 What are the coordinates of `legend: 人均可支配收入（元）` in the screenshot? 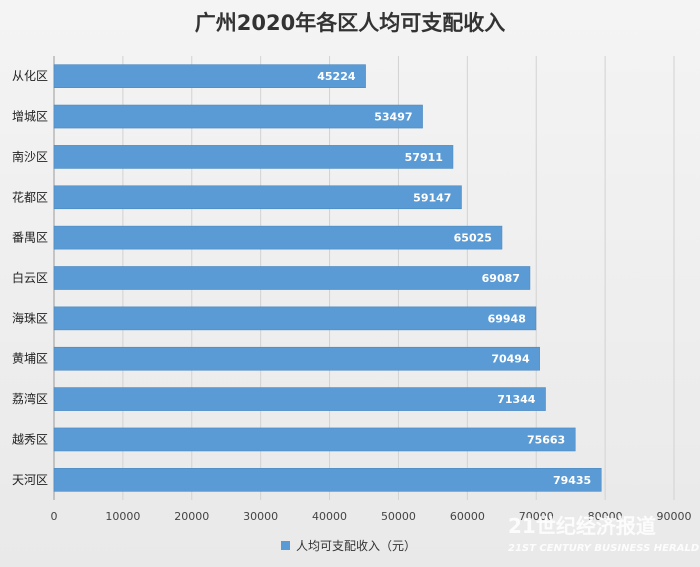 It's located at (348, 546).